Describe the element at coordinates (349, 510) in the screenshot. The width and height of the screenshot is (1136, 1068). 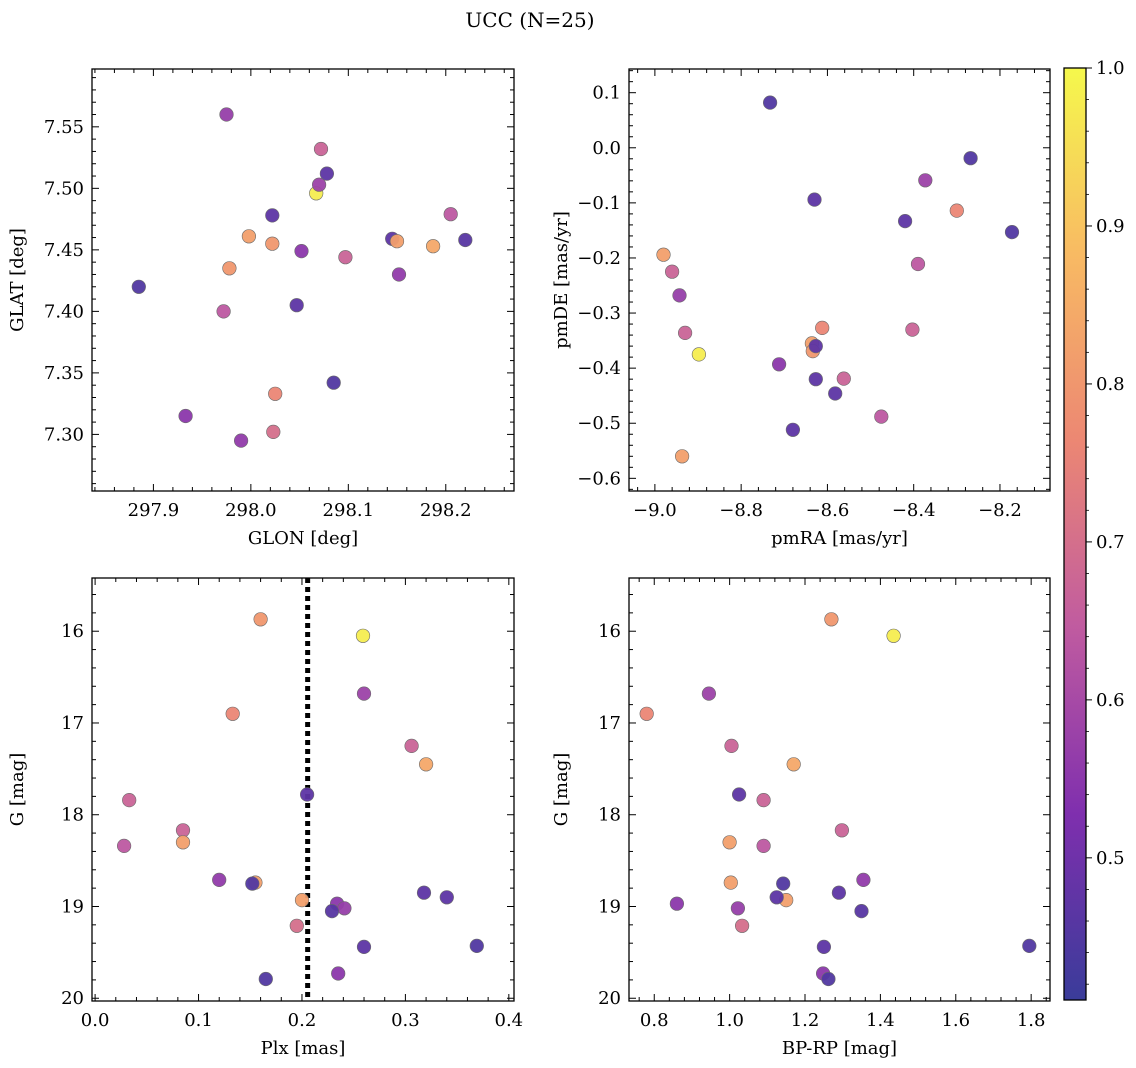
I see `x-tick-label: 298.1` at that location.